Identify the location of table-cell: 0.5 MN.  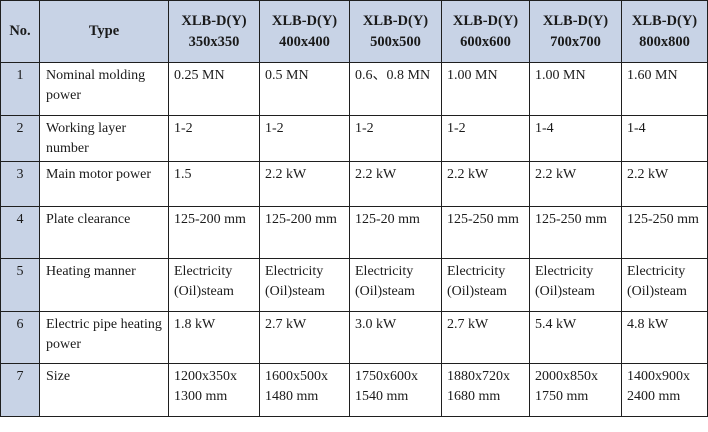
(304, 89).